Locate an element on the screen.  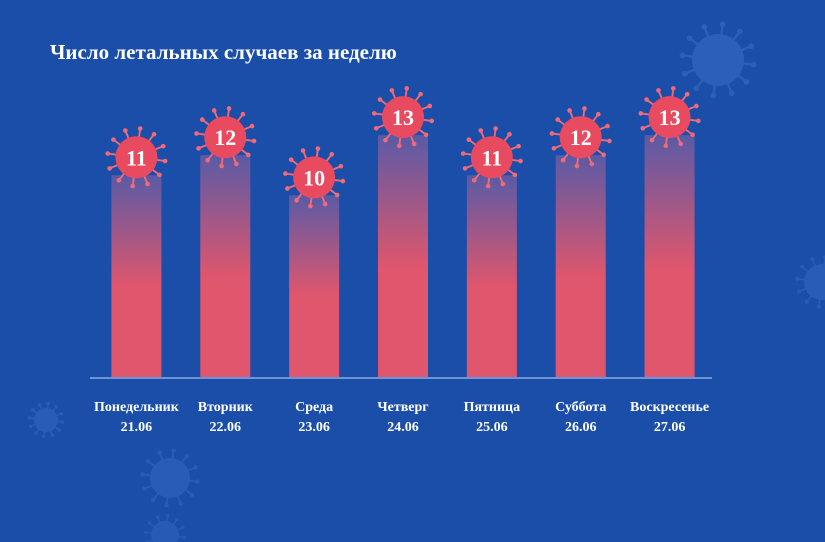
chart-title: Число летальных случаев за неделю is located at coordinates (223, 52).